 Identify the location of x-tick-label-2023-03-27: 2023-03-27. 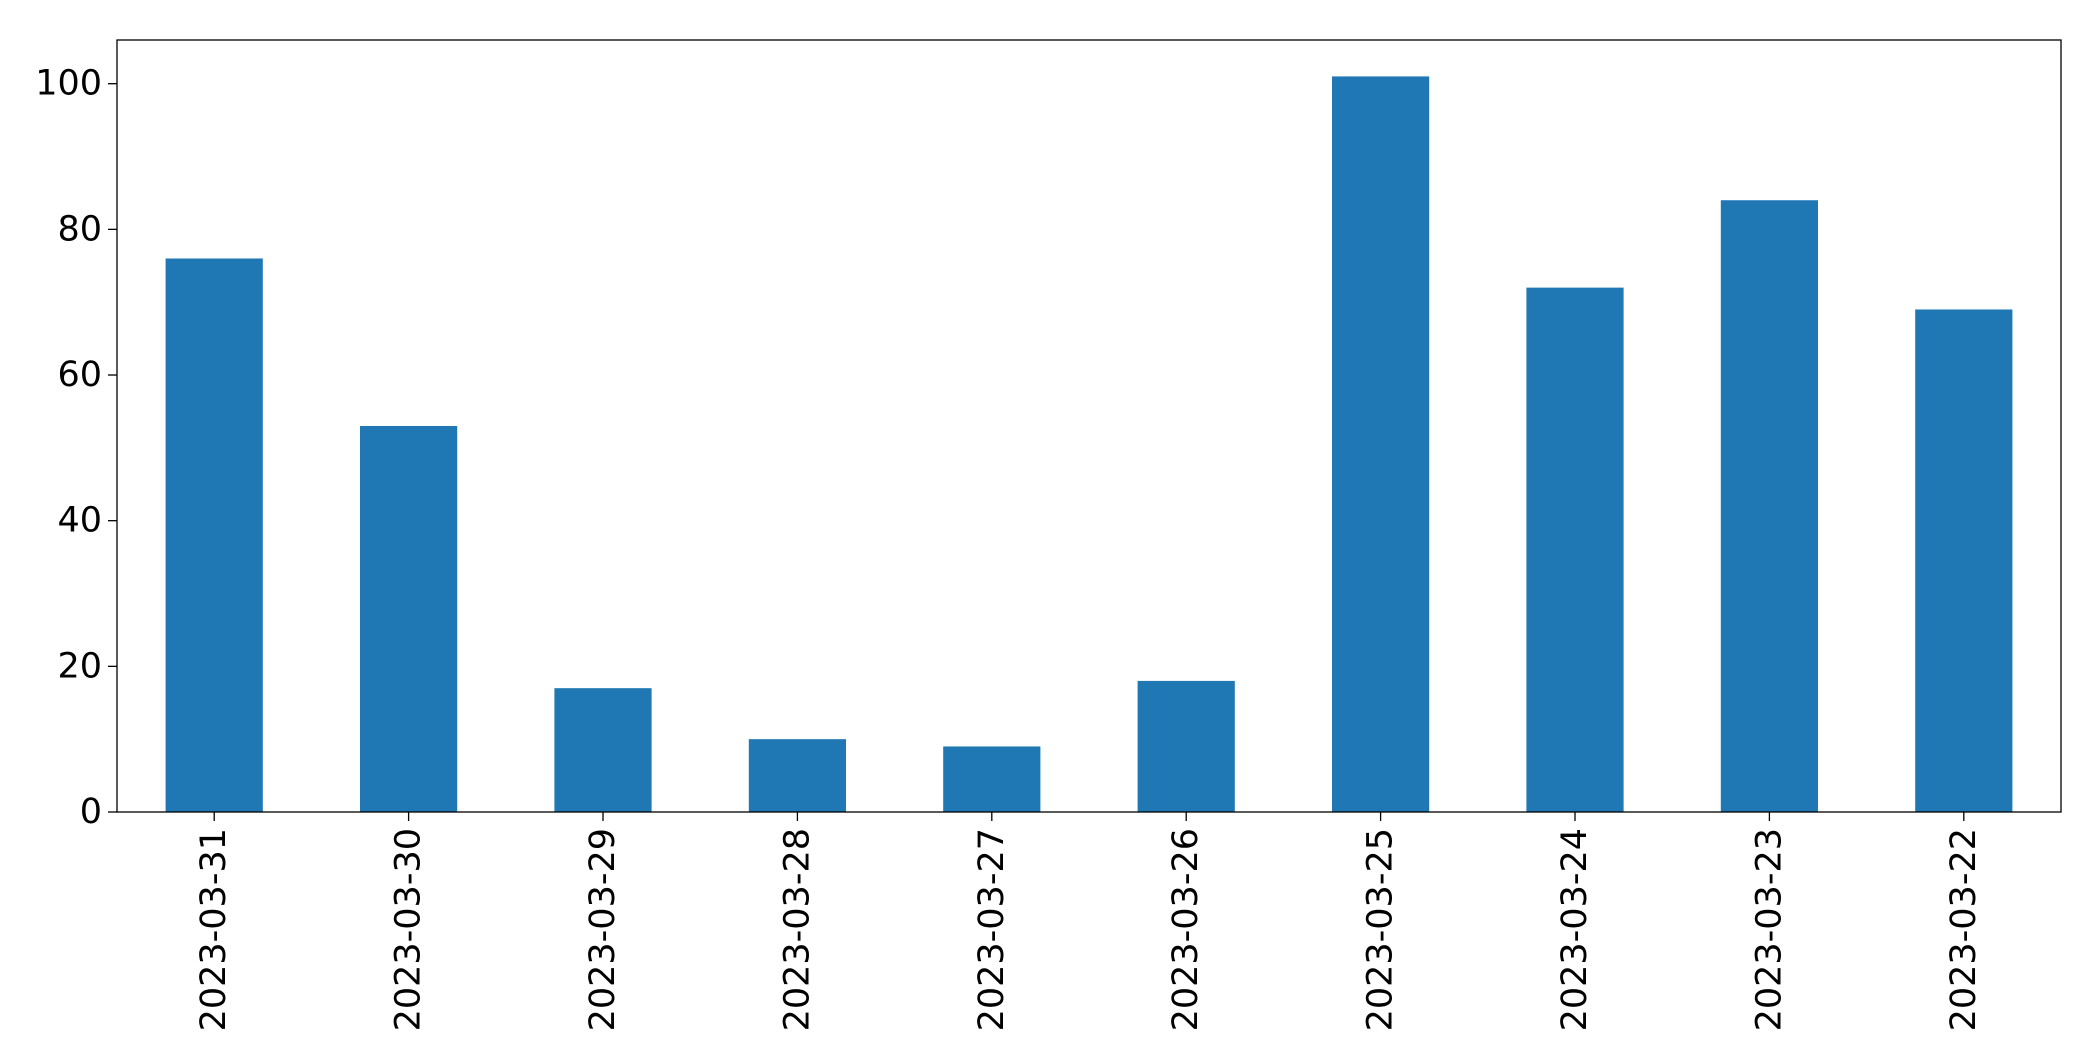
(992, 929).